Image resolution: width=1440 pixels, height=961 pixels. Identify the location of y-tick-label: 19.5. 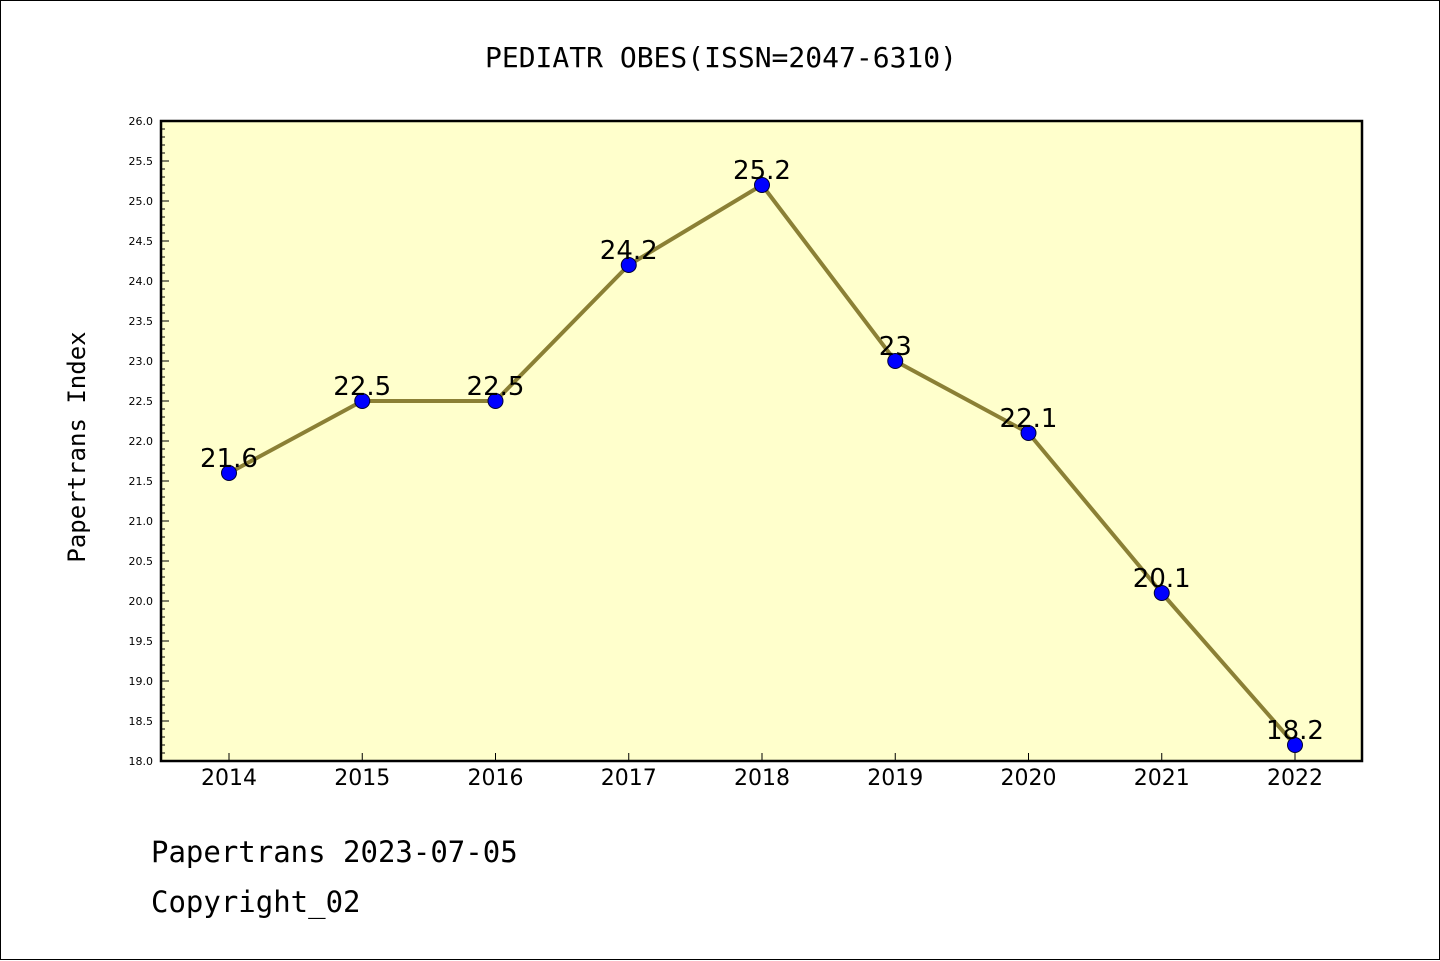
(141, 641).